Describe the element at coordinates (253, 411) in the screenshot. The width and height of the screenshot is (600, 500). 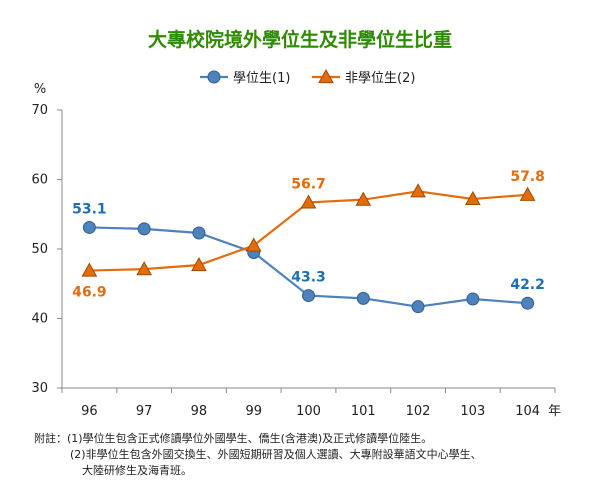
I see `x-tick-label: 99` at that location.